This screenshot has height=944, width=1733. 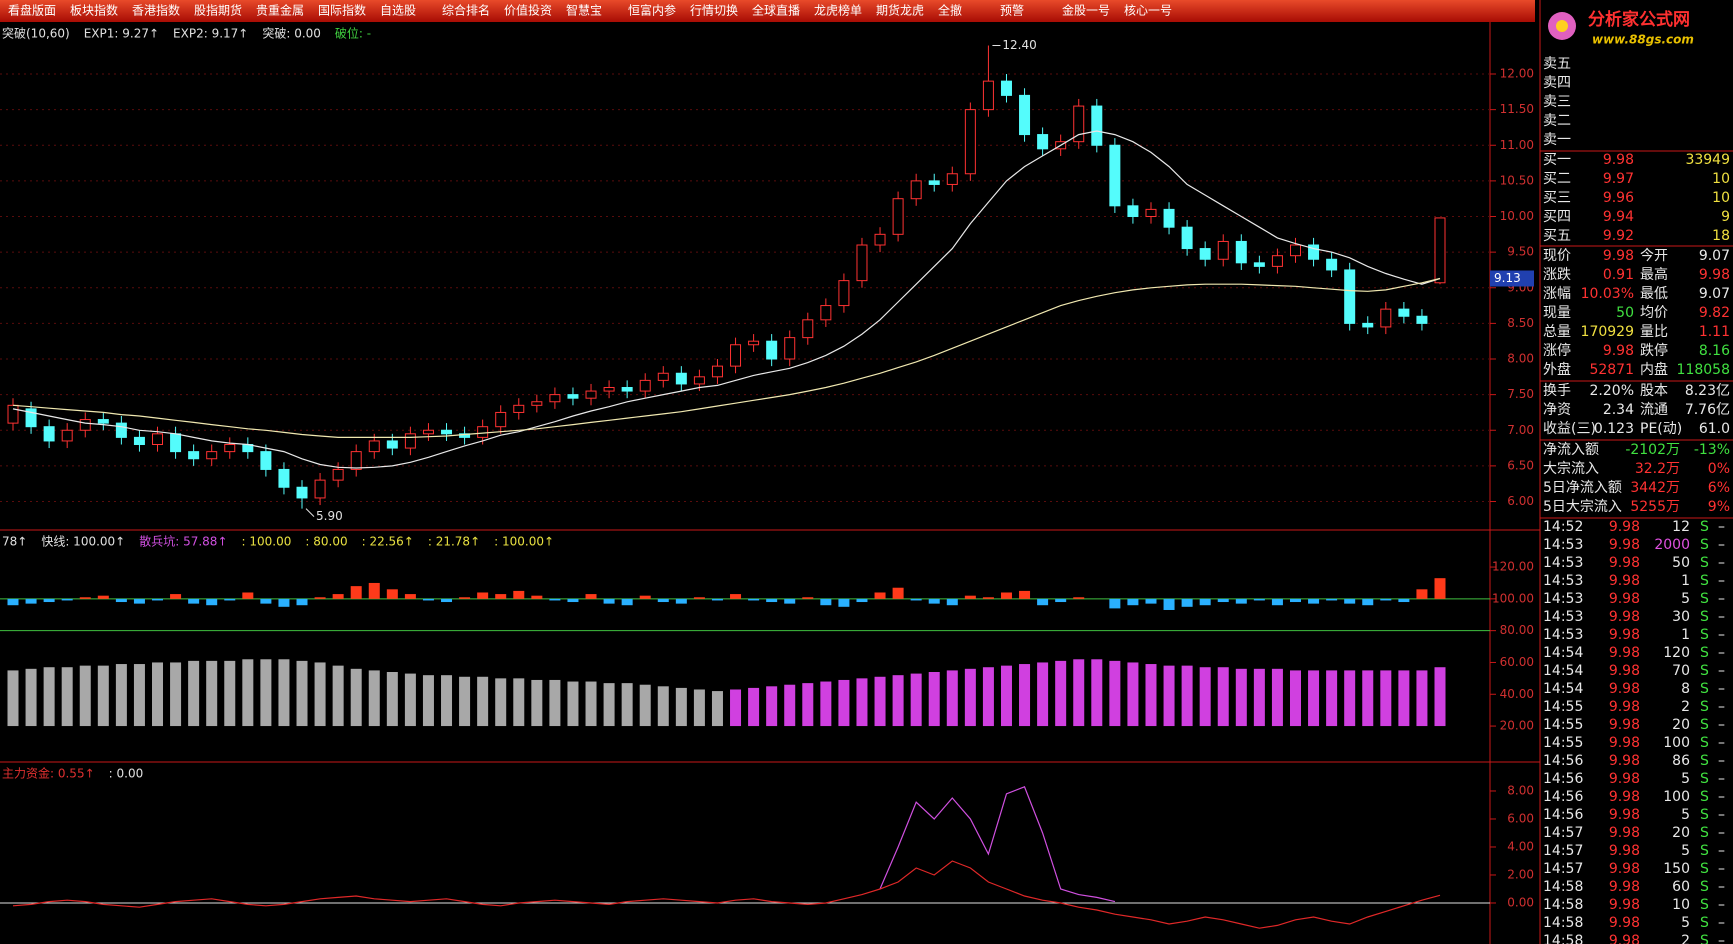 What do you see at coordinates (1719, 507) in the screenshot?
I see `quote-cell: 9%` at bounding box center [1719, 507].